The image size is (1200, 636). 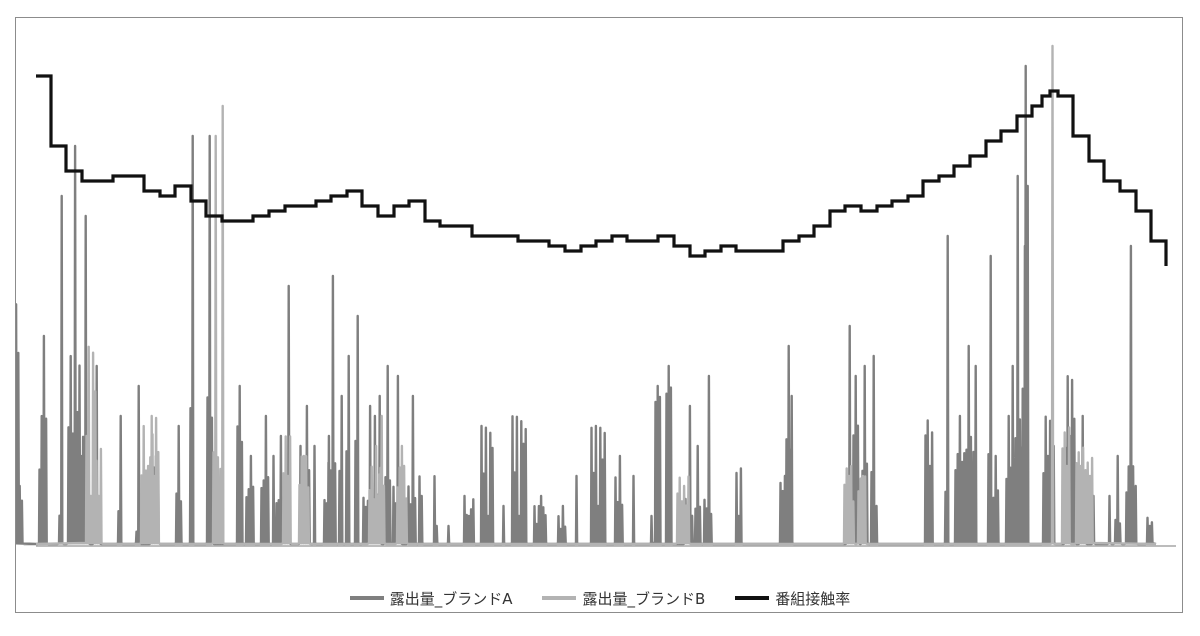 I want to click on legend-item-rating: 番組接触率, so click(x=792, y=598).